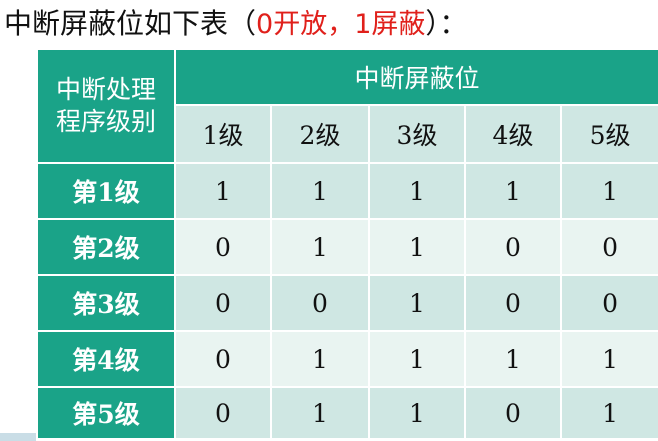 Image resolution: width=658 pixels, height=441 pixels. What do you see at coordinates (106, 303) in the screenshot?
I see `row-label: 第3级` at bounding box center [106, 303].